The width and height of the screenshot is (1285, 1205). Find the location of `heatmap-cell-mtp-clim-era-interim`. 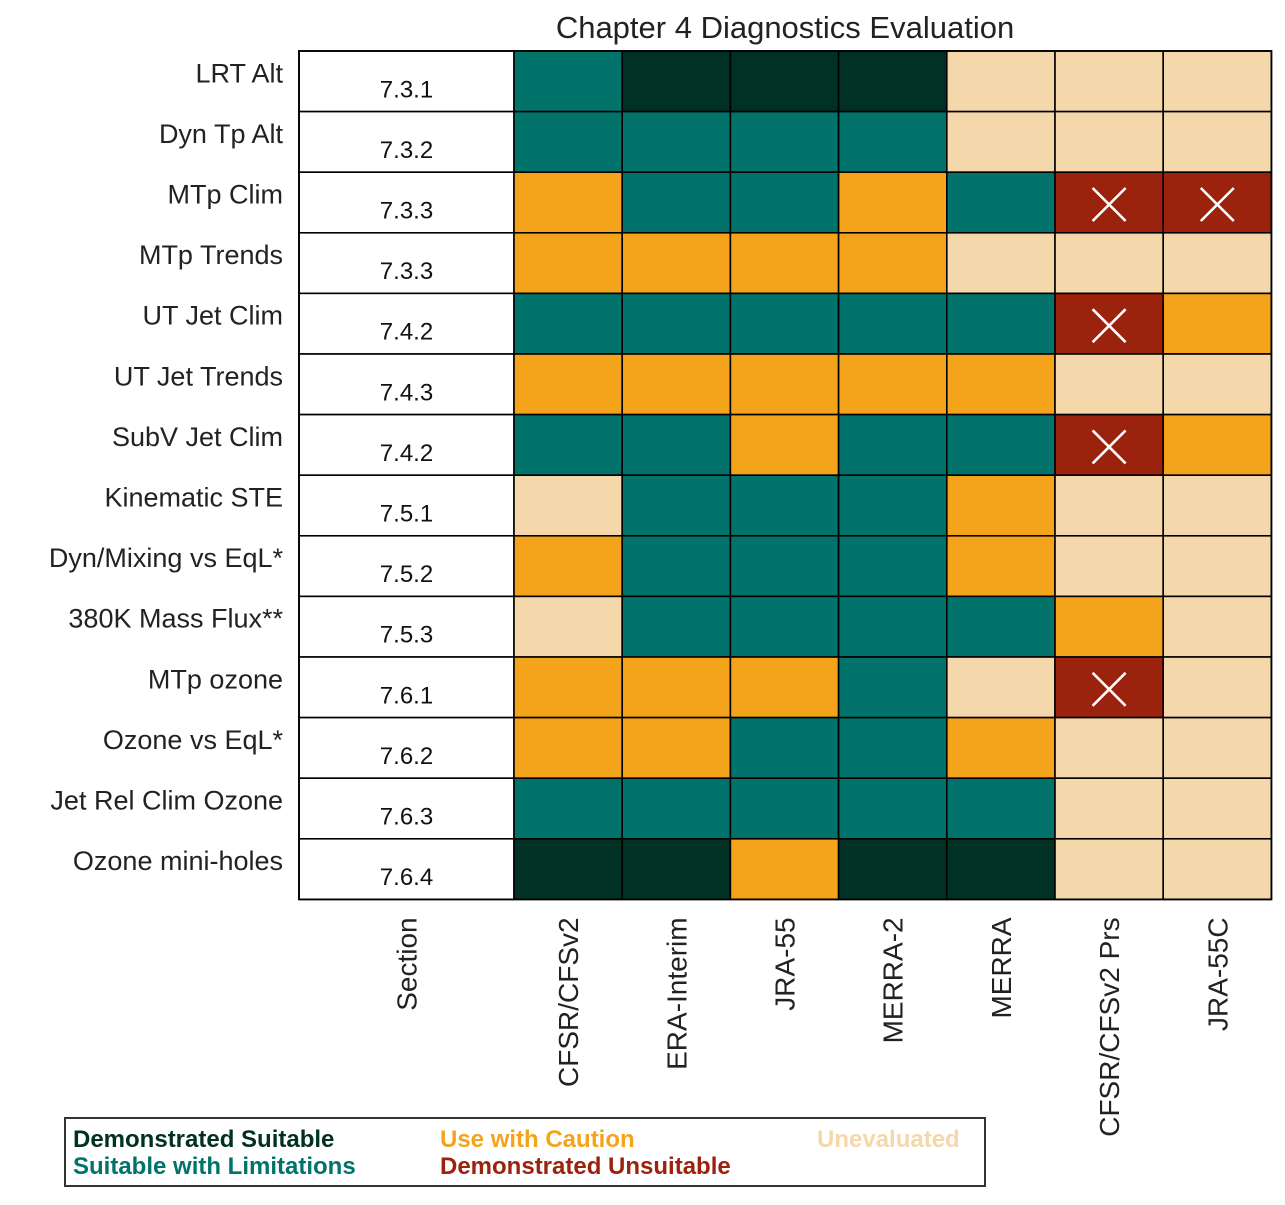

heatmap-cell-mtp-clim-era-interim is located at coordinates (676, 202).